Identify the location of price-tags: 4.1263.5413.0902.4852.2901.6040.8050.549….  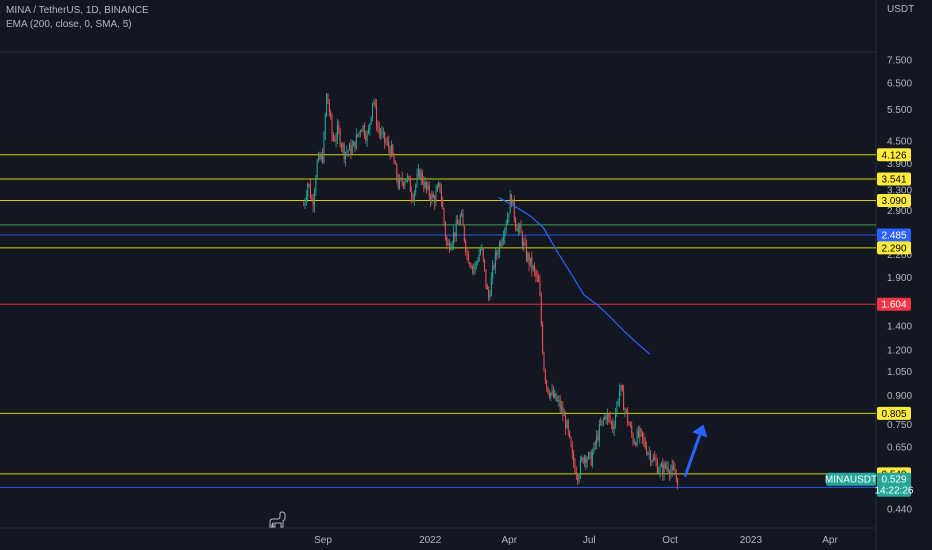
(869, 322).